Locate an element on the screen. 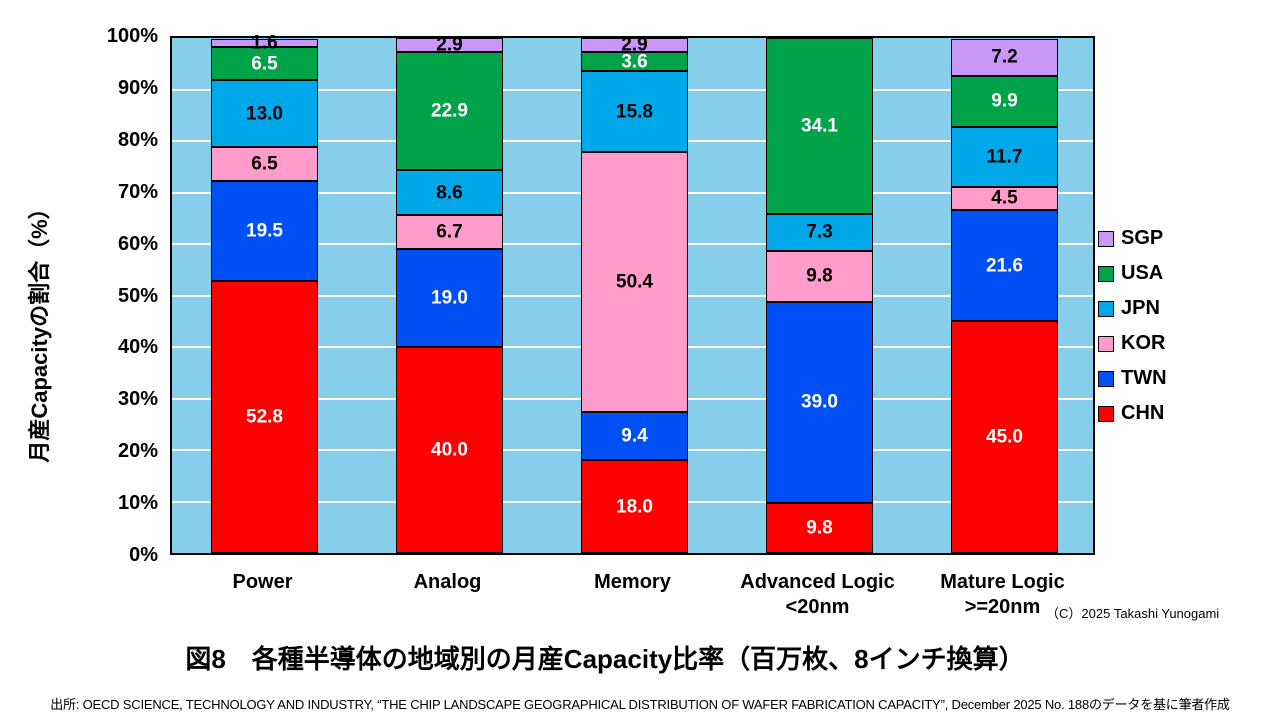 This screenshot has width=1280, height=720. x-category-label-line: Mature Logic is located at coordinates (1002, 582).